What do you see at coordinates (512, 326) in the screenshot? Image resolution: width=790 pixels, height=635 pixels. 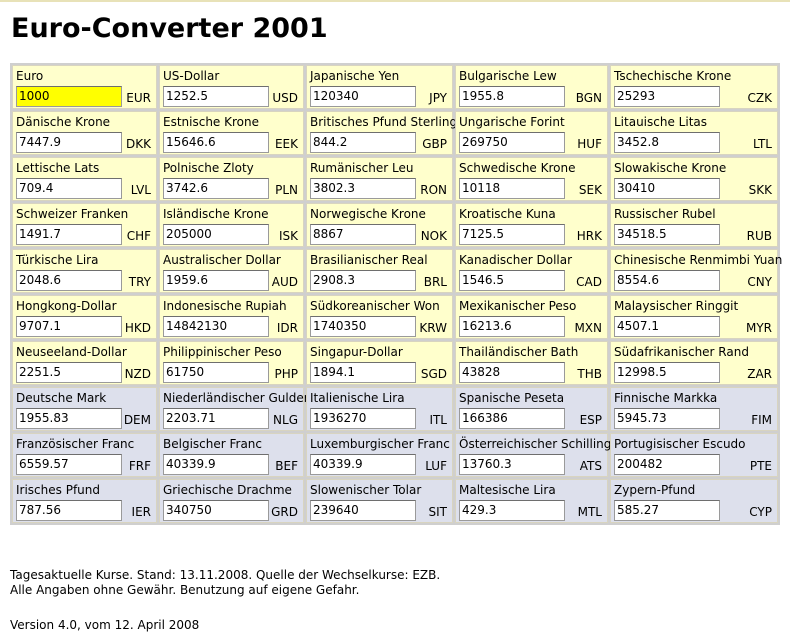 I see `amount-input-mxn: 16213.6` at bounding box center [512, 326].